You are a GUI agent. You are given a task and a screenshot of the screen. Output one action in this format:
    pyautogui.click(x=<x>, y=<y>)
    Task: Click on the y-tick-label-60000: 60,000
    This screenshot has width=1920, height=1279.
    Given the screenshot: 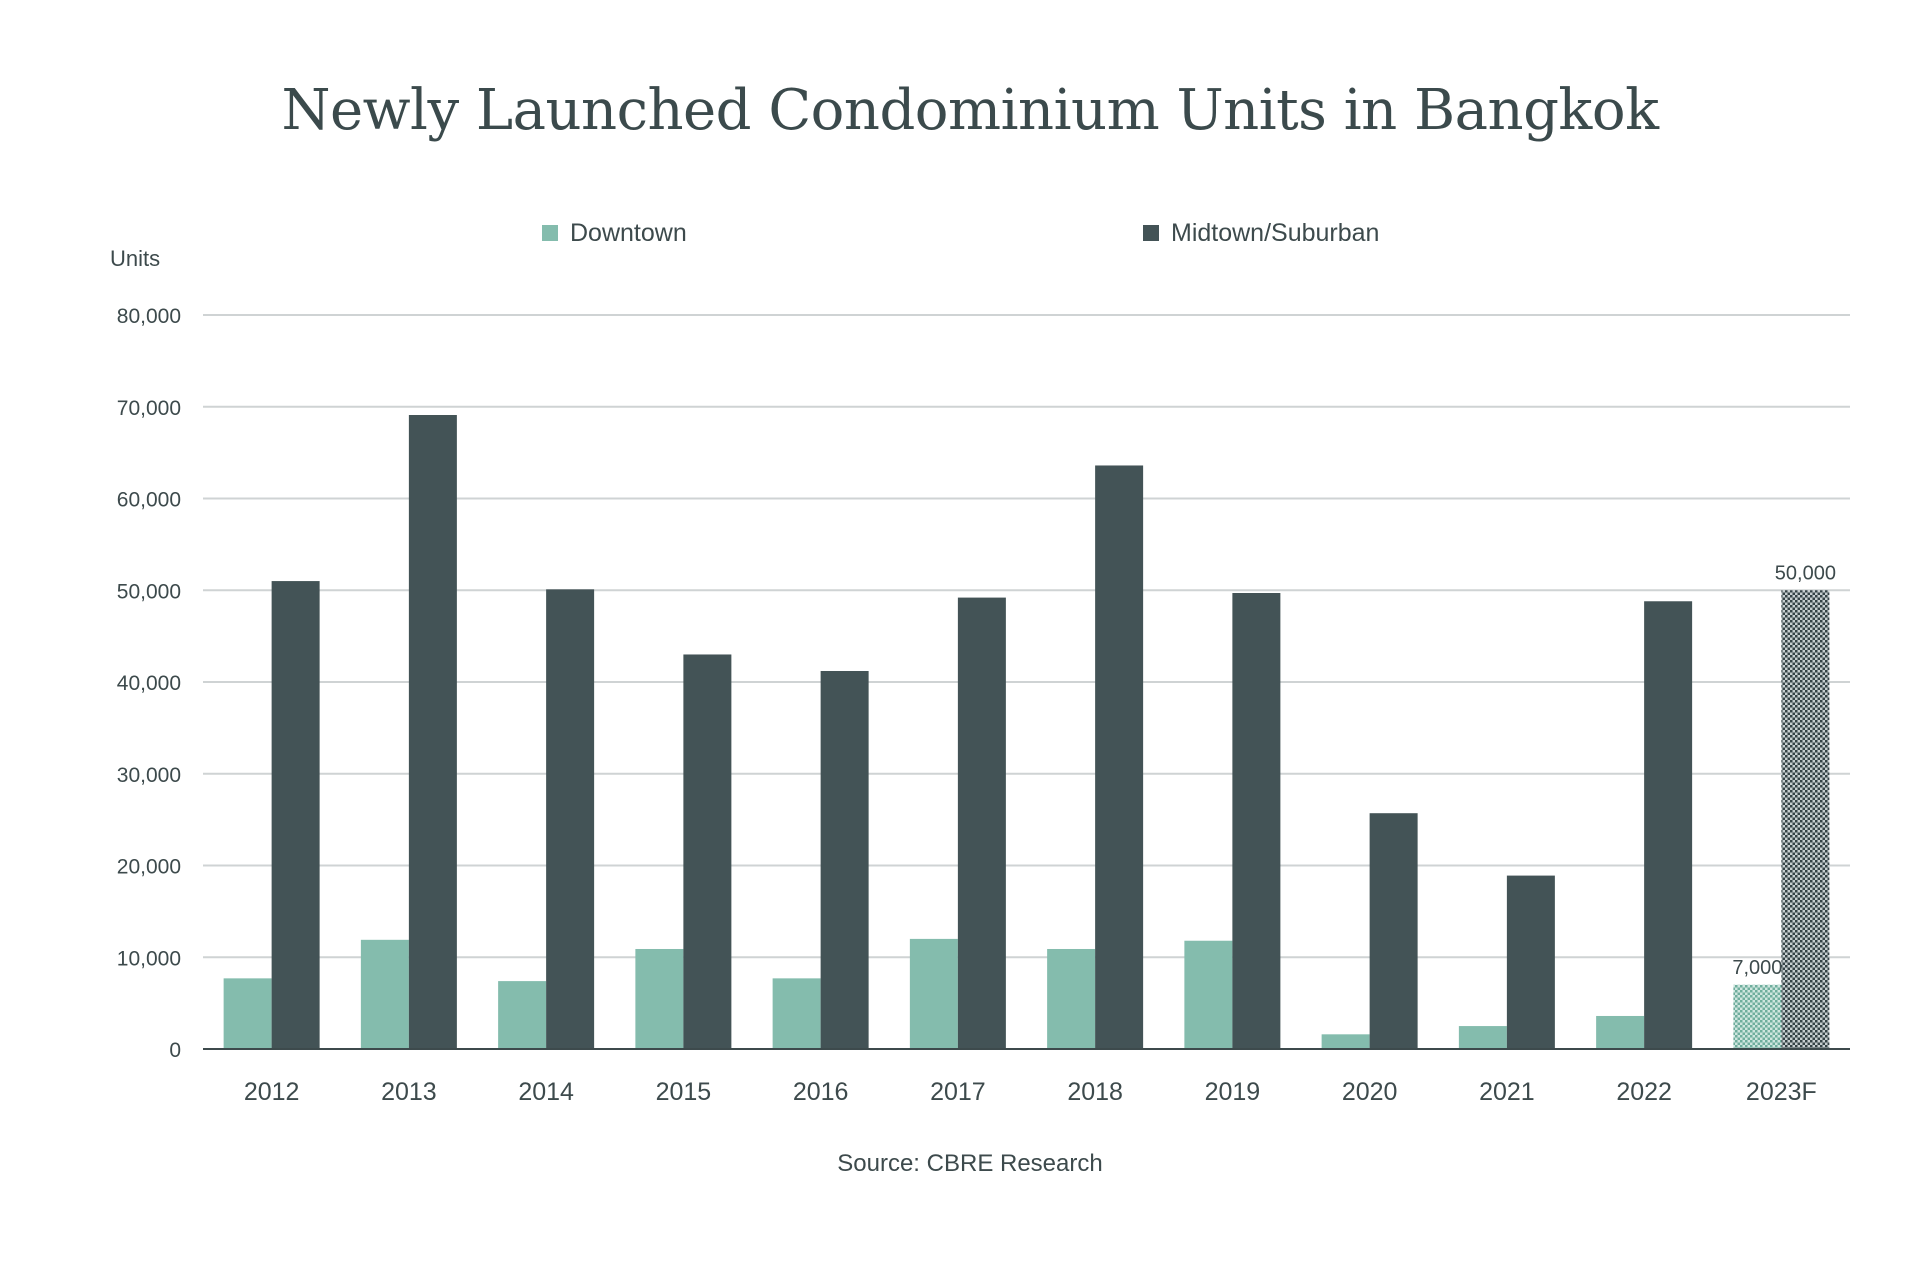 What is the action you would take?
    pyautogui.click(x=149, y=500)
    